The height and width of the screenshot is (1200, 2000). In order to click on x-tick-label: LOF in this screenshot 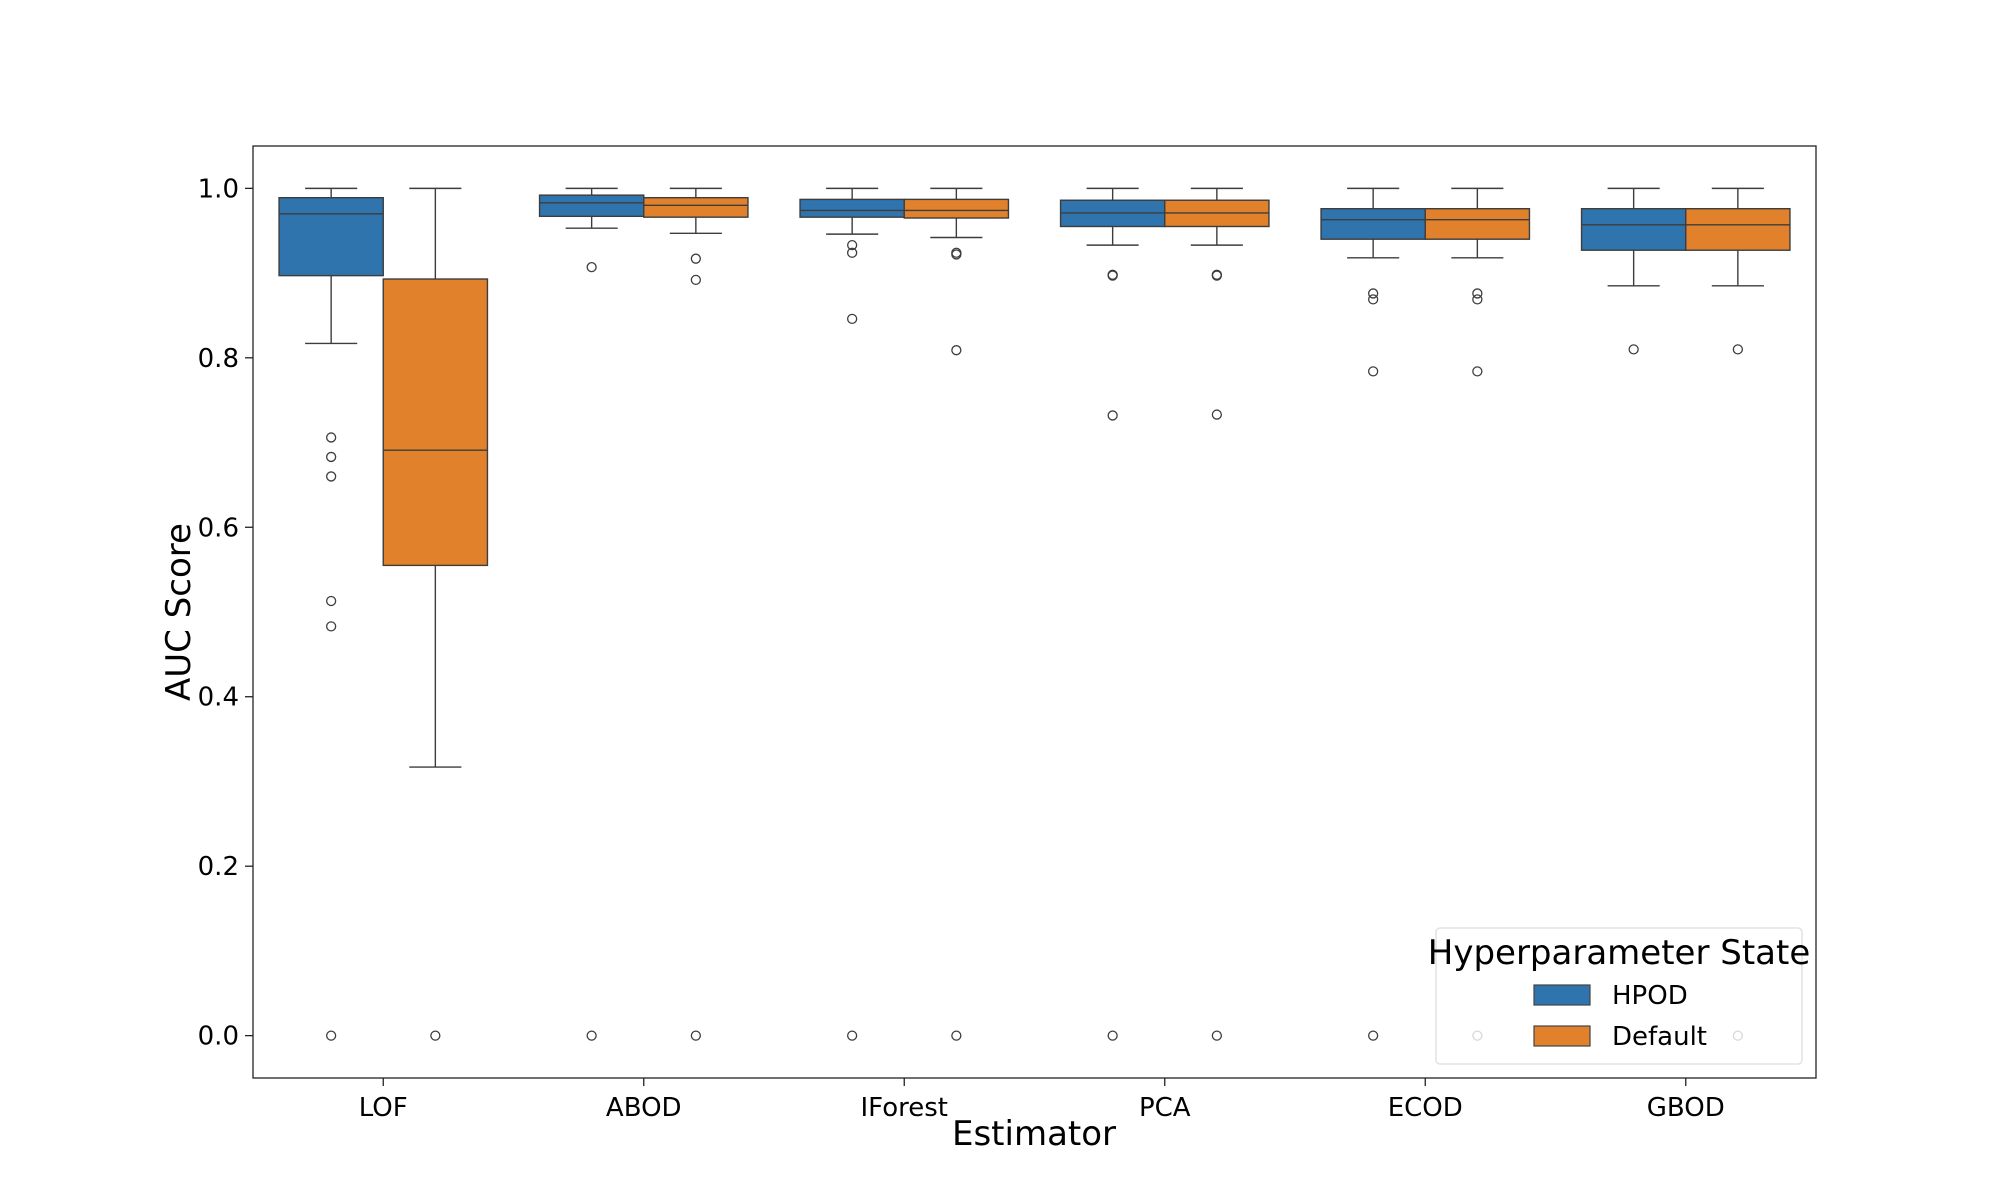, I will do `click(383, 1108)`.